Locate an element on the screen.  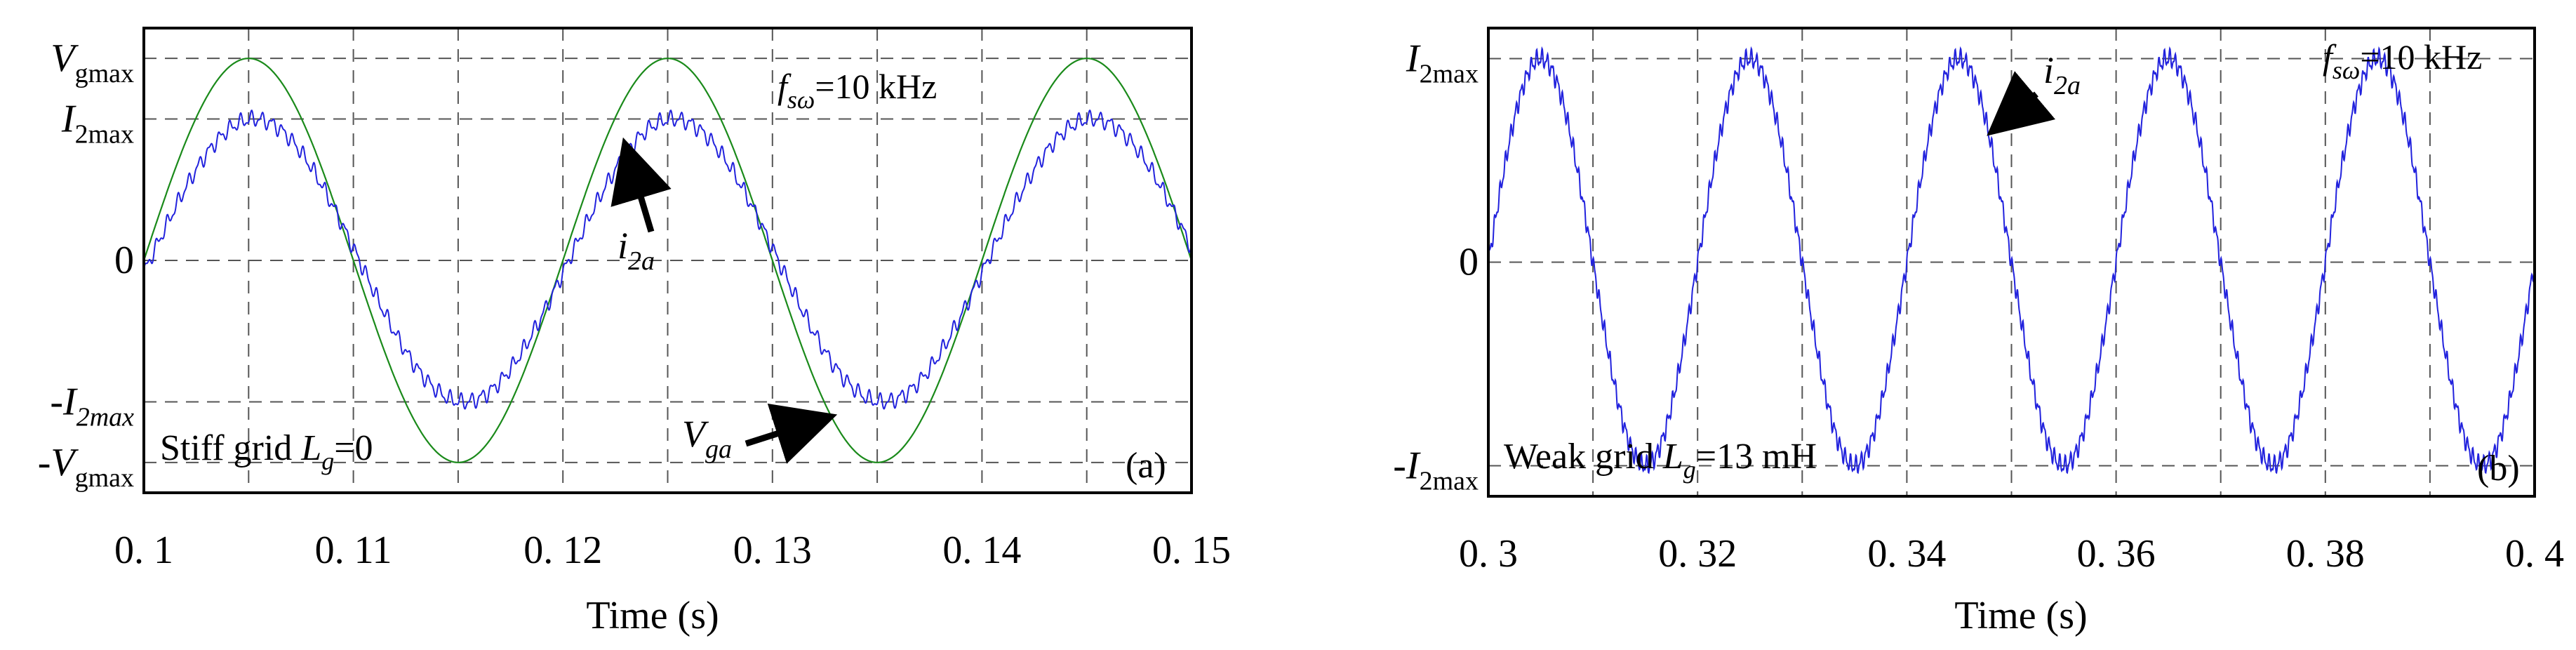
panel-b-i2a-subscript: 2a is located at coordinates (2067, 85).